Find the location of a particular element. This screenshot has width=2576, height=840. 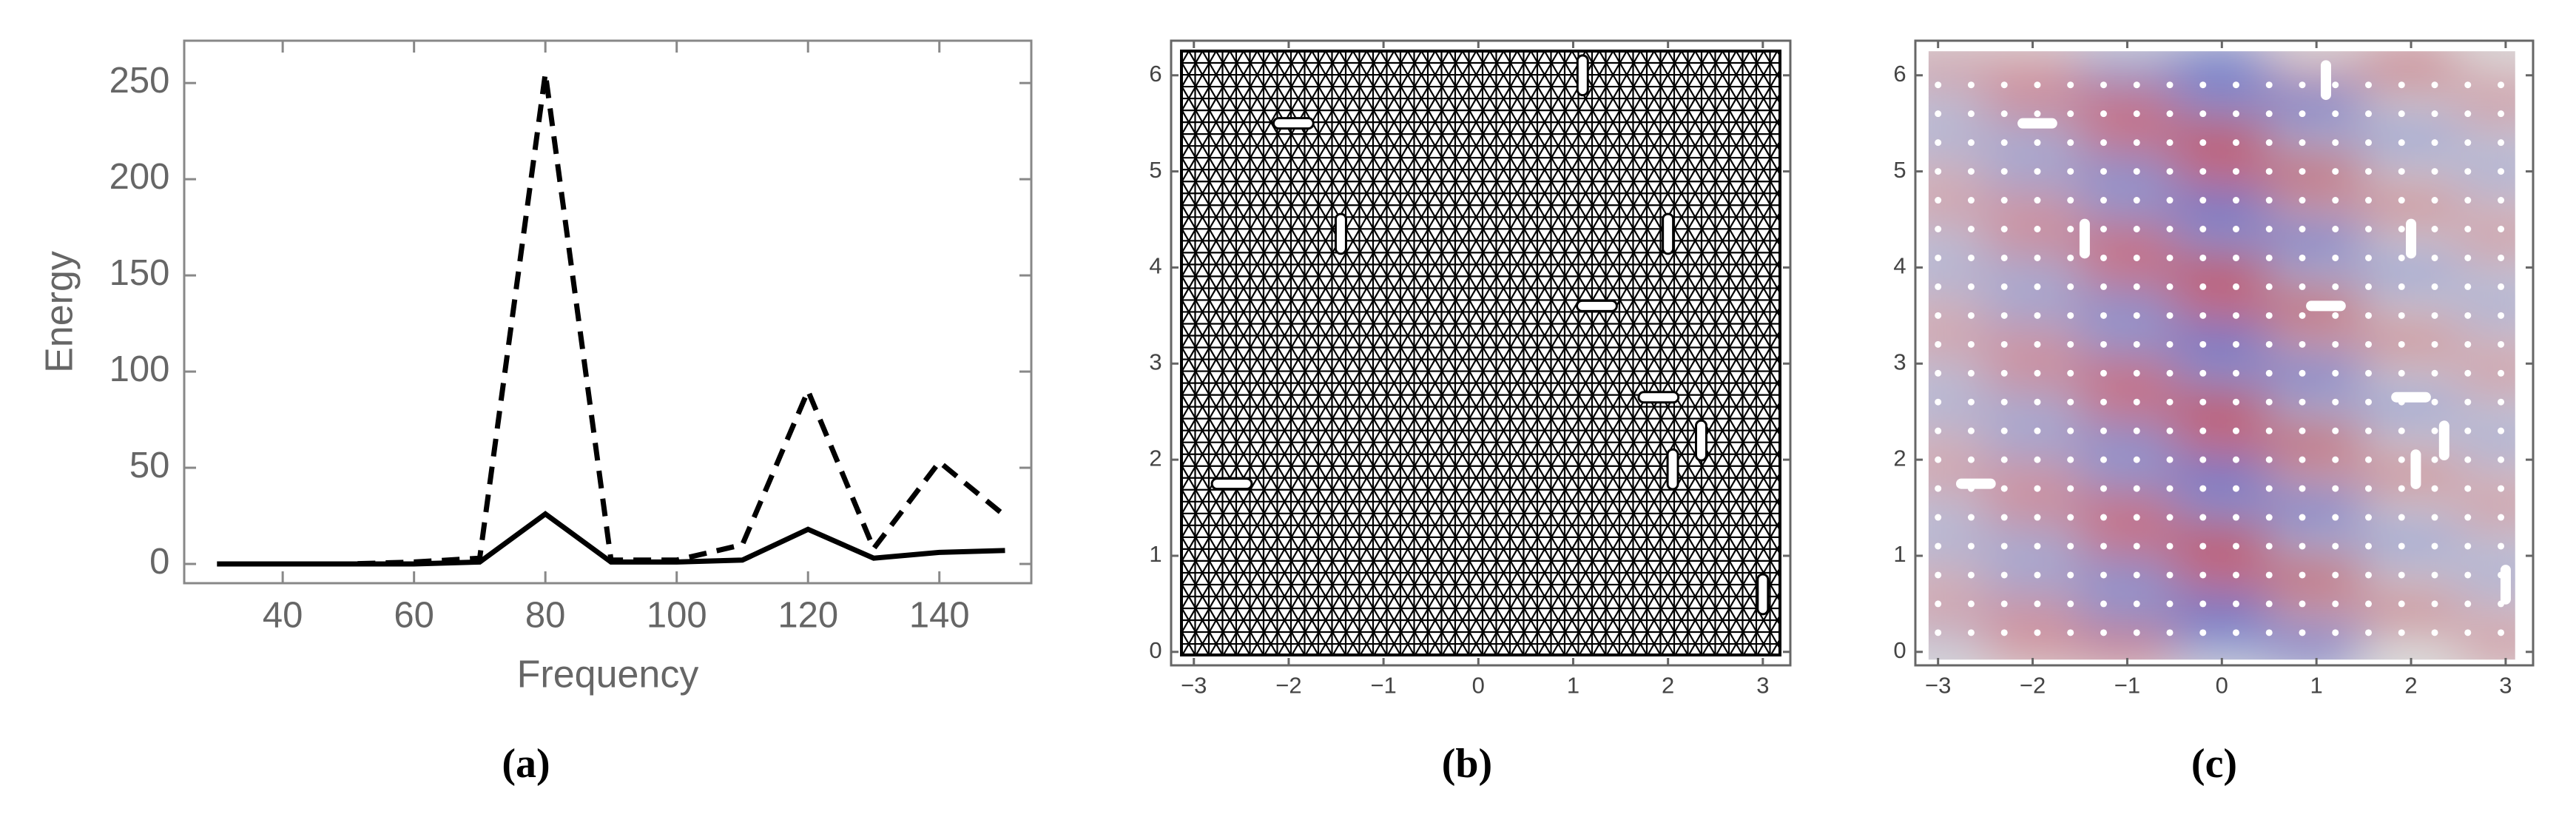

panel-caption: (a) is located at coordinates (526, 764).